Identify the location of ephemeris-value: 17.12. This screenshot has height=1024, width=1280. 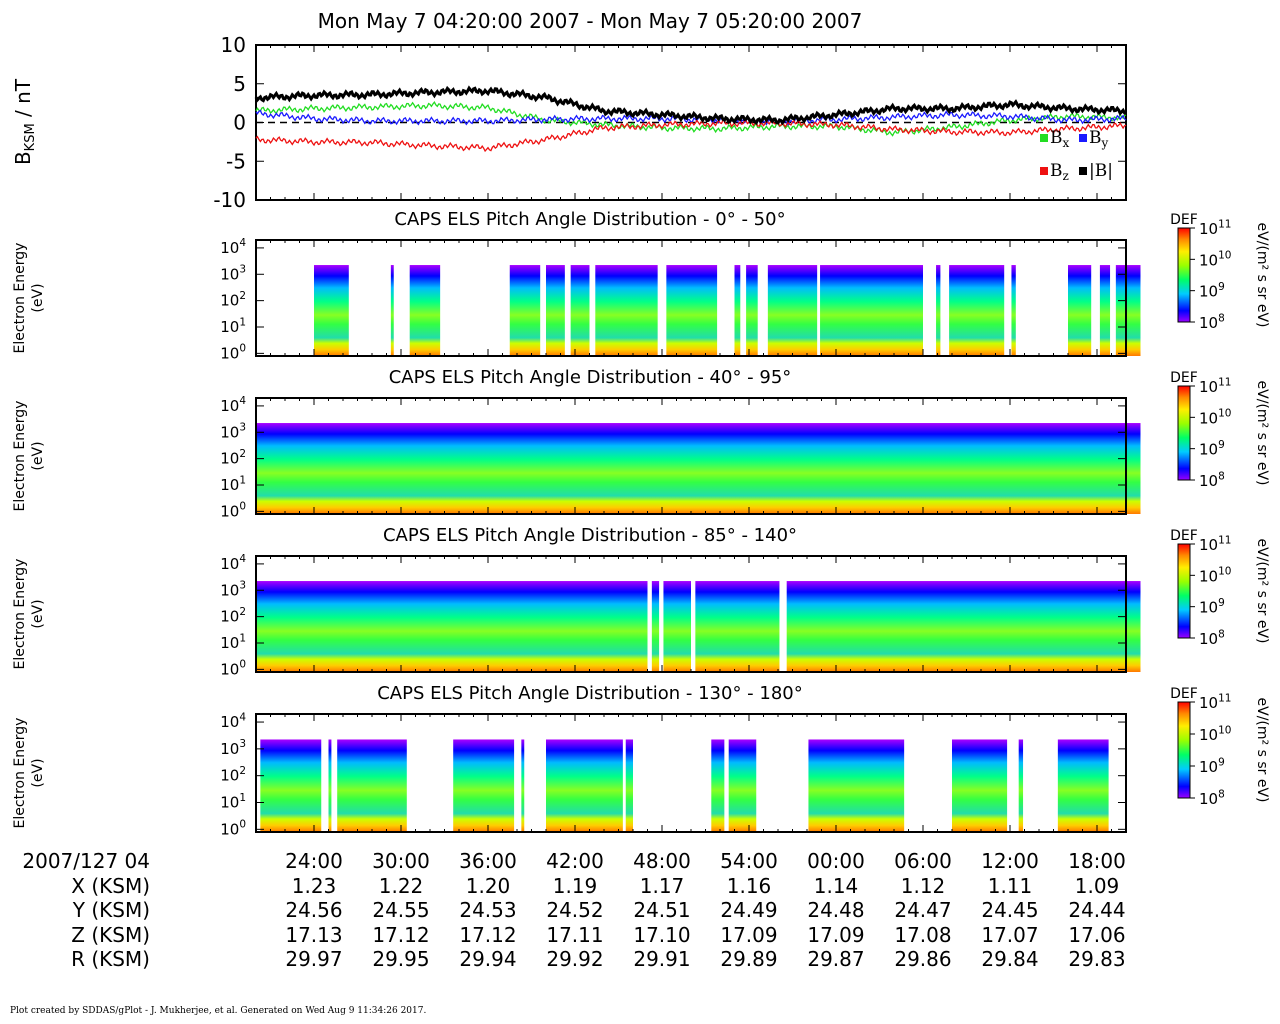
(487, 935).